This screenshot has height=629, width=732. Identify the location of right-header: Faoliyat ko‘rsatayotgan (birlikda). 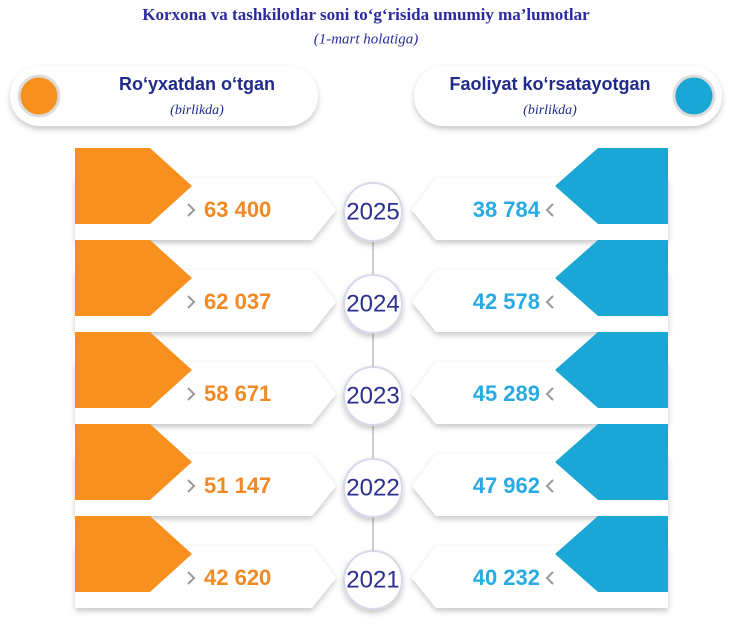
(568, 96).